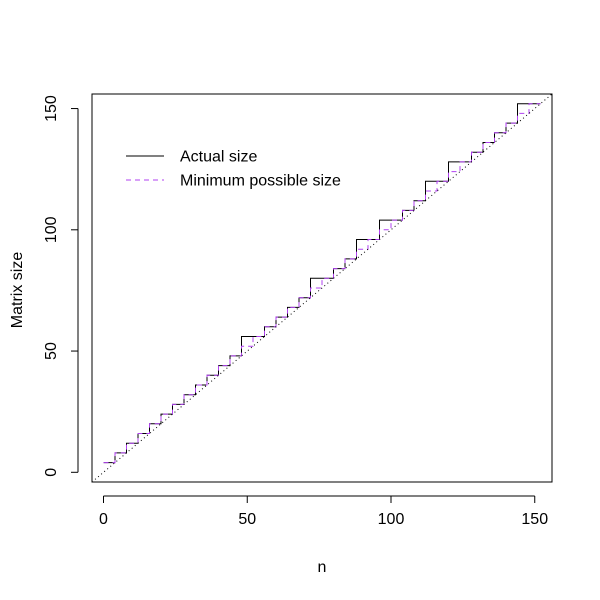  I want to click on legend-label-minimum: Minimum possible size, so click(260, 181).